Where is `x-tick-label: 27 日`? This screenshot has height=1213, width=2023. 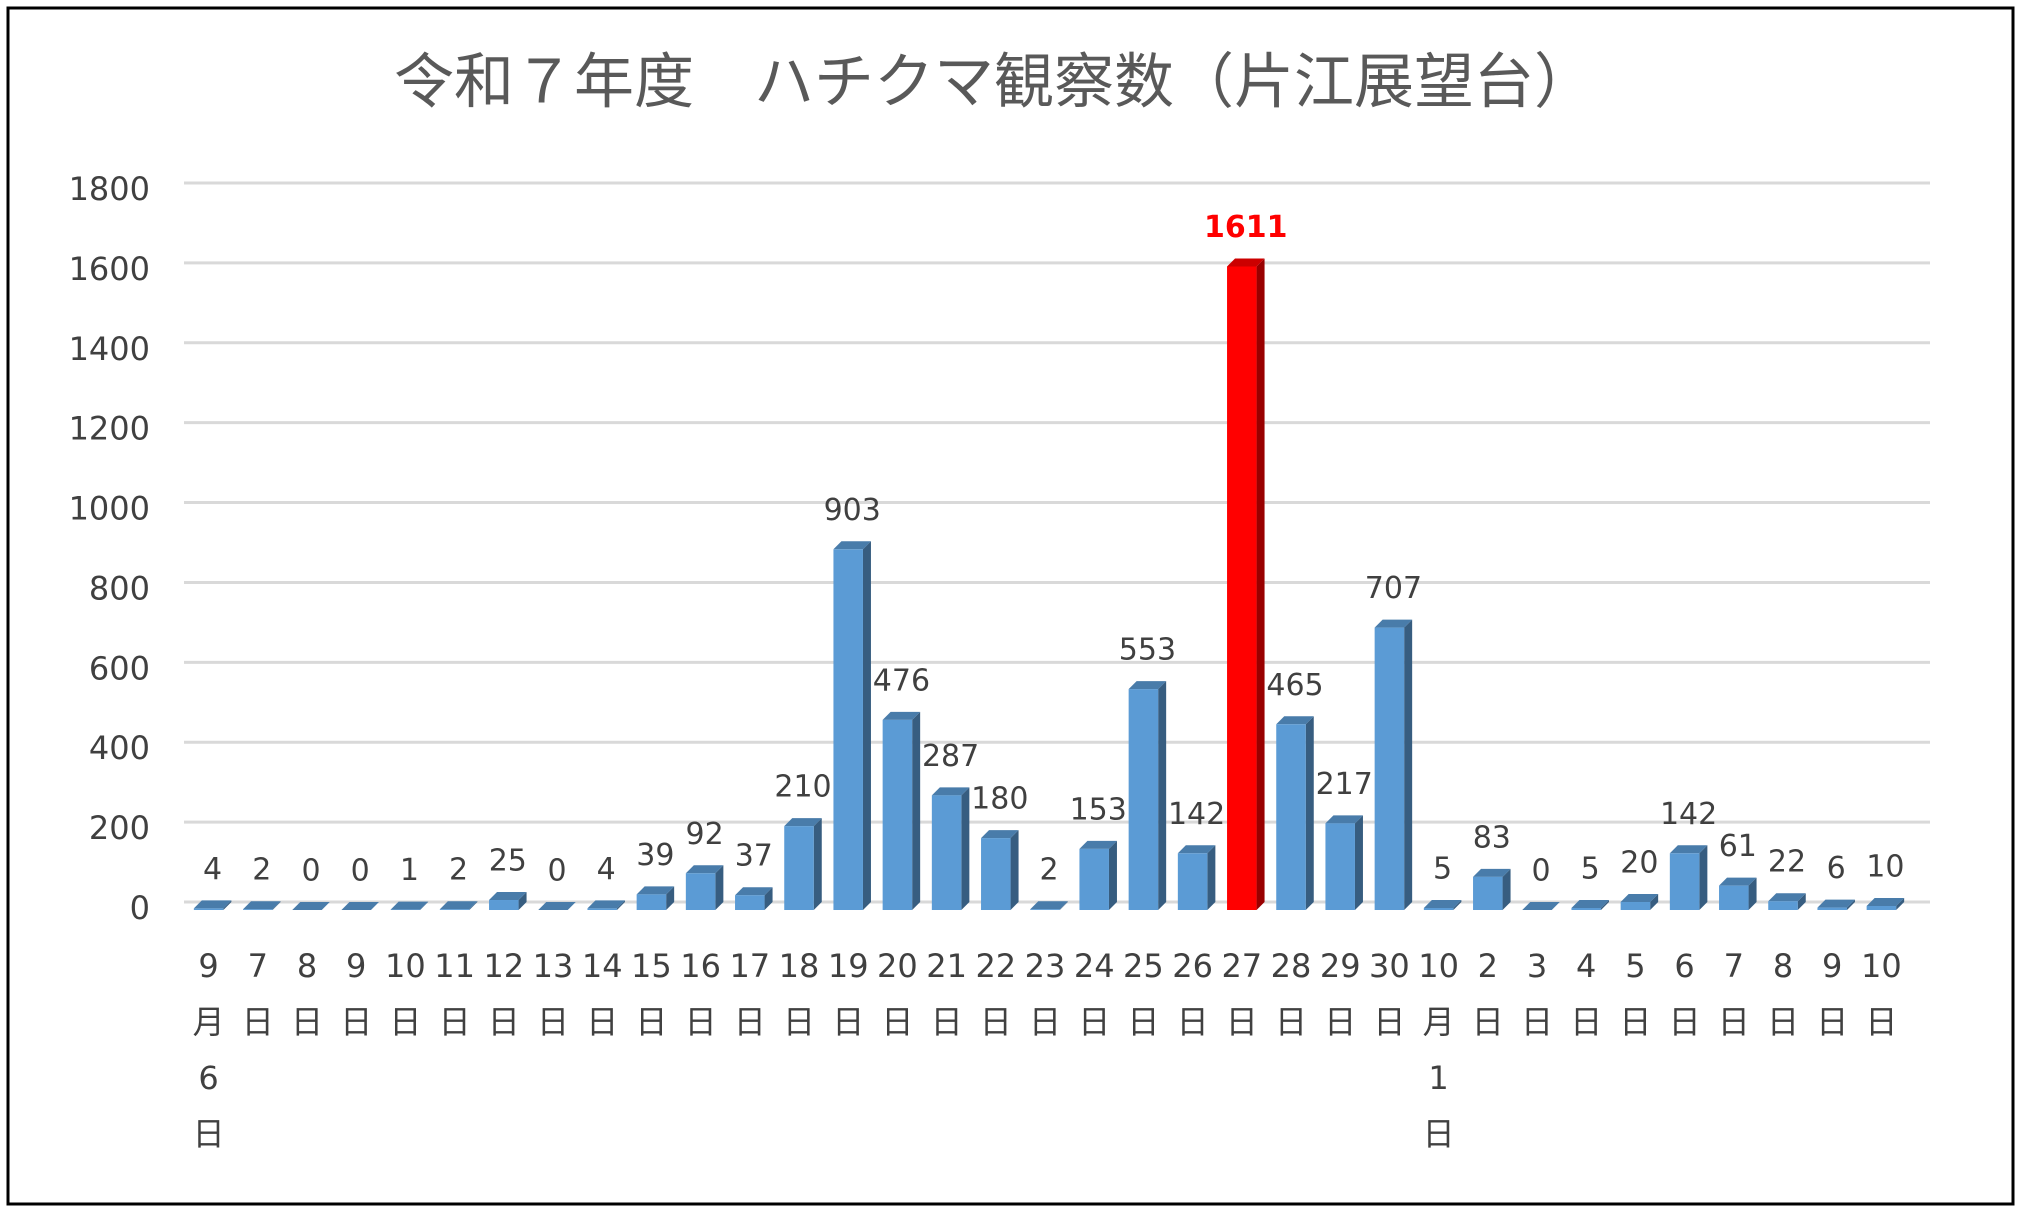 x-tick-label: 27 日 is located at coordinates (1241, 994).